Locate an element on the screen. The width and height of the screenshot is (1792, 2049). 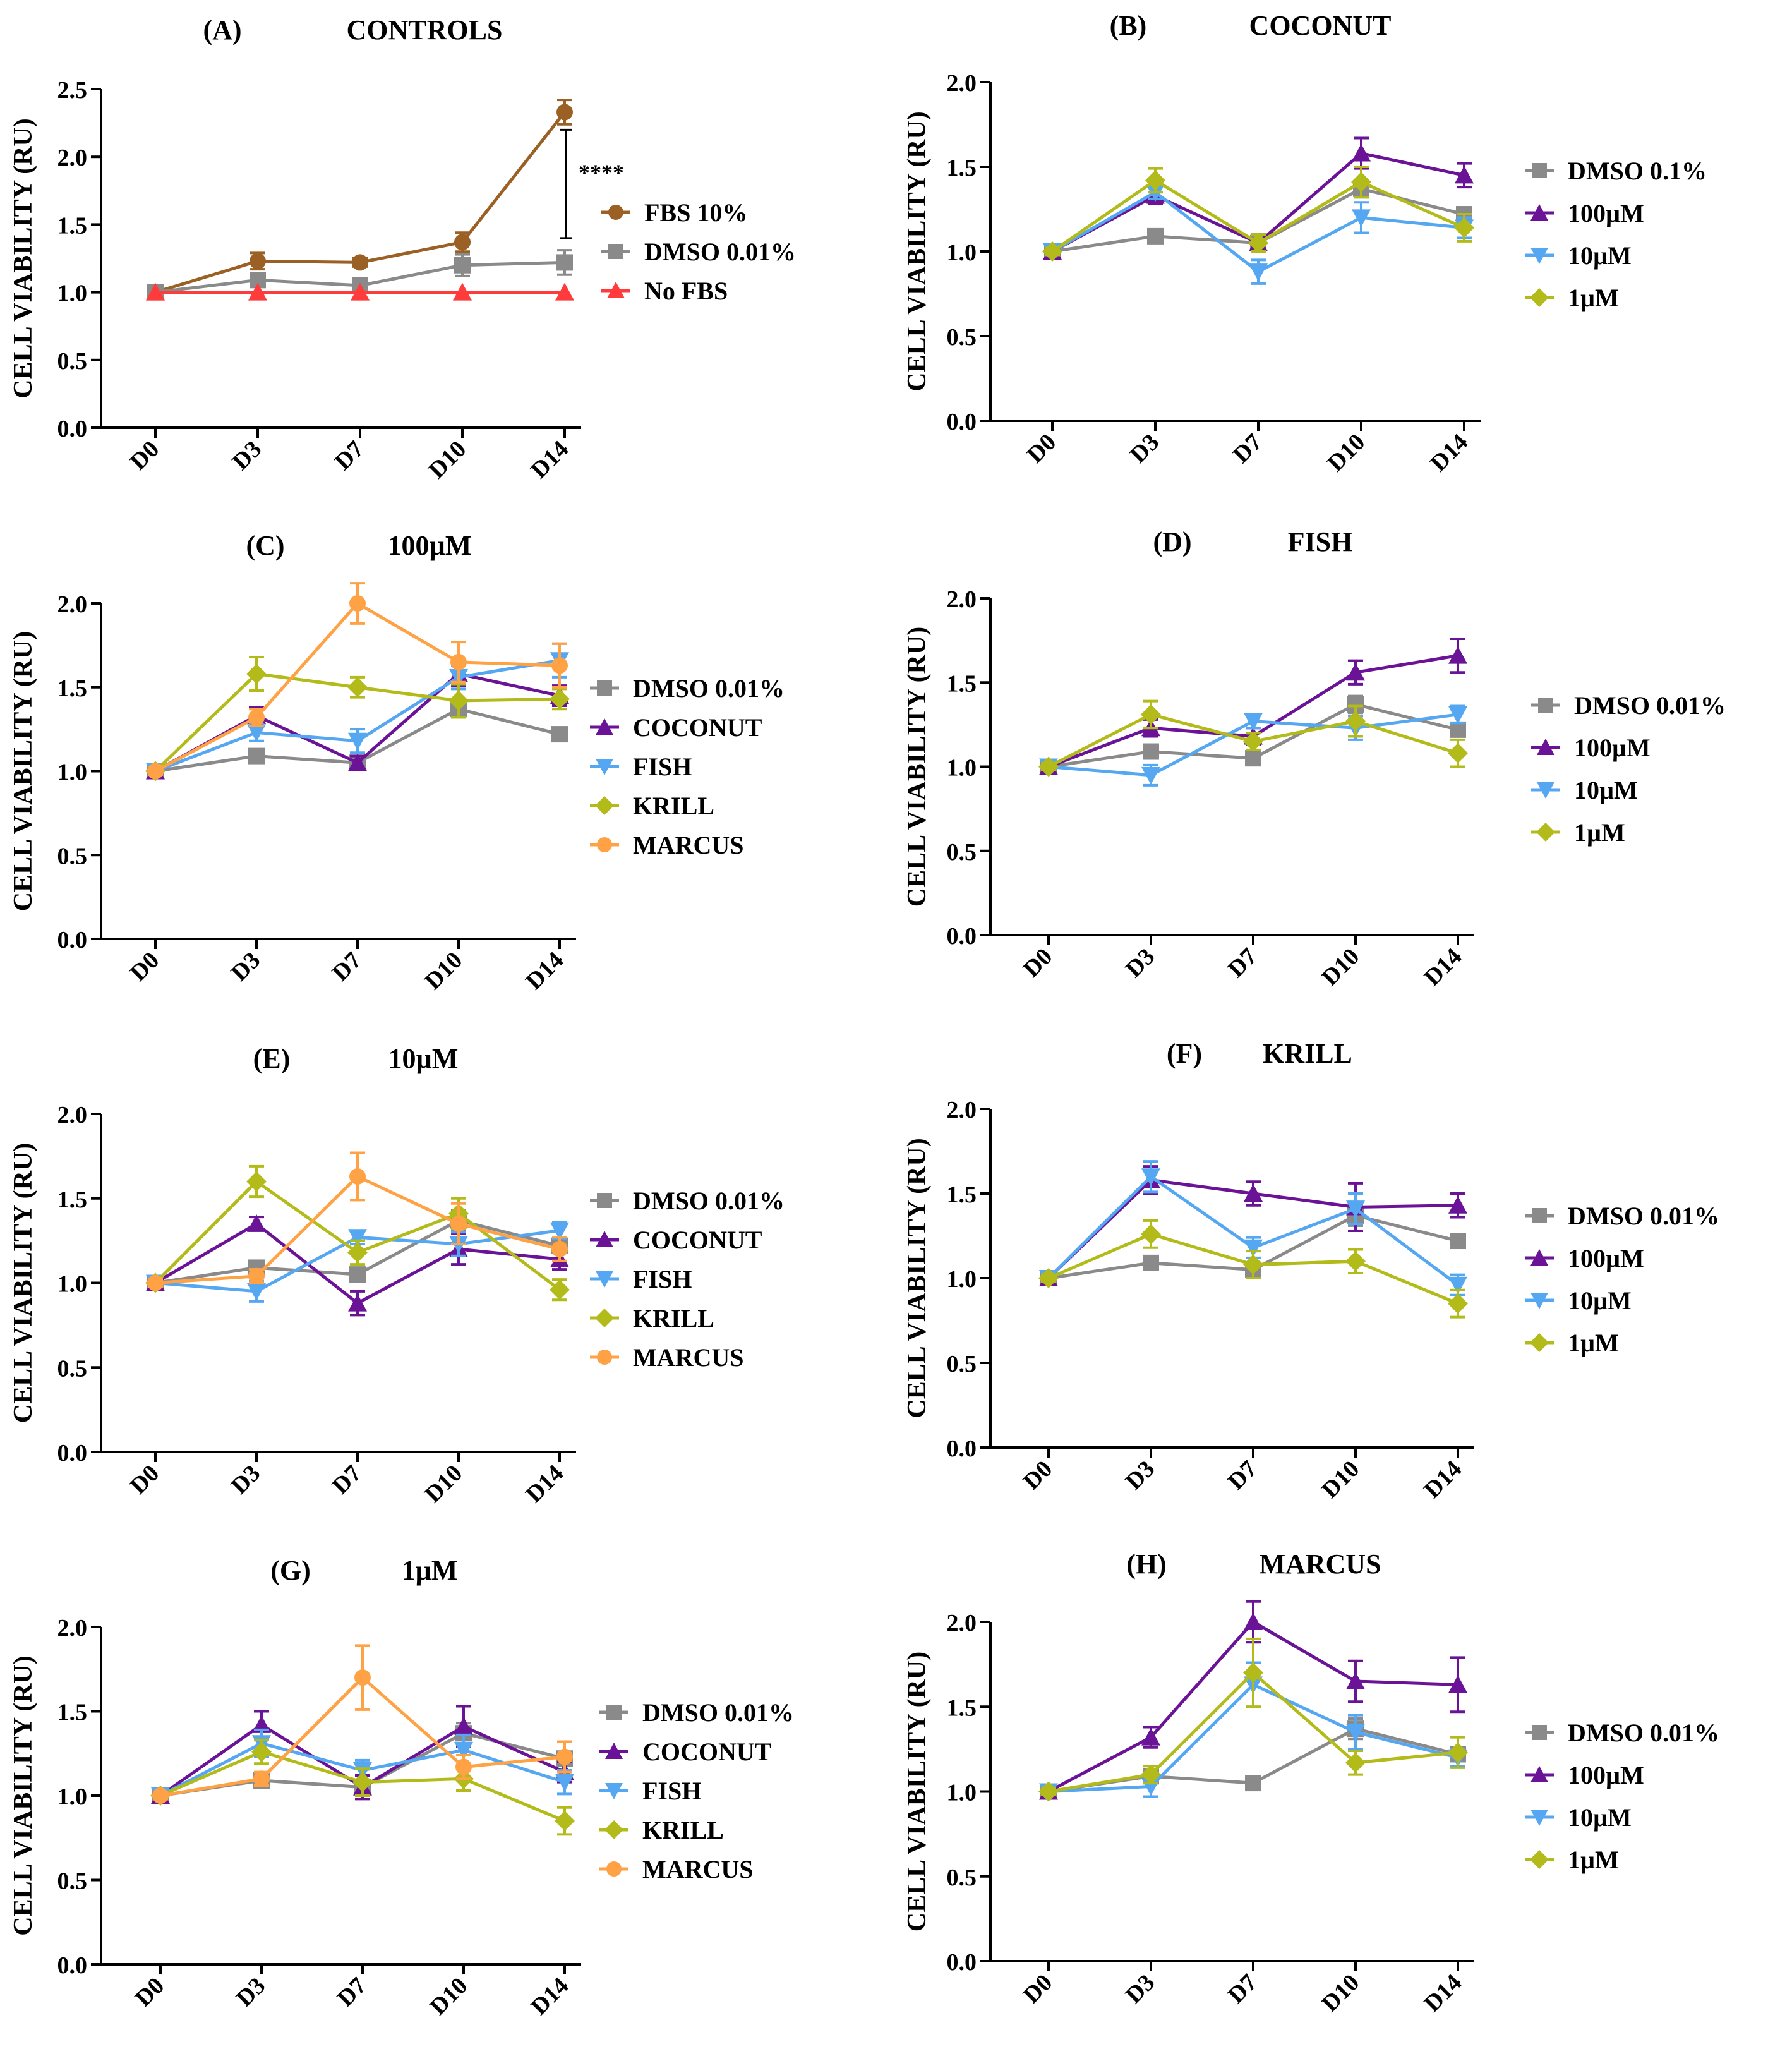
y-axis-label: CELL VIABILITY (RU) is located at coordinates (917, 1278).